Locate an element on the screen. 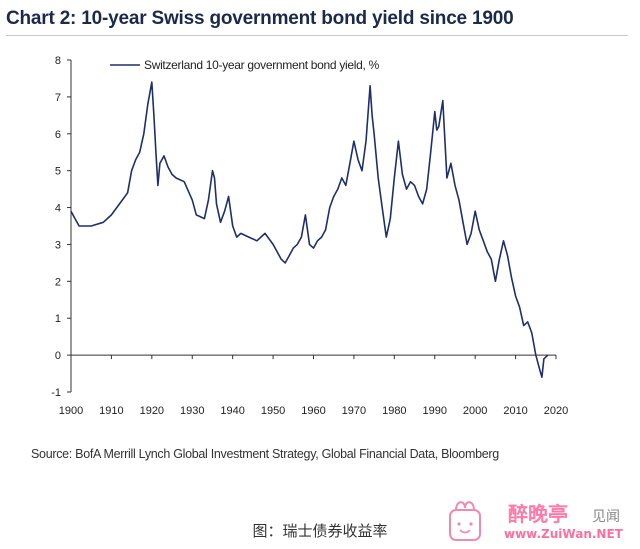  y-tick-label: 7 is located at coordinates (58, 98).